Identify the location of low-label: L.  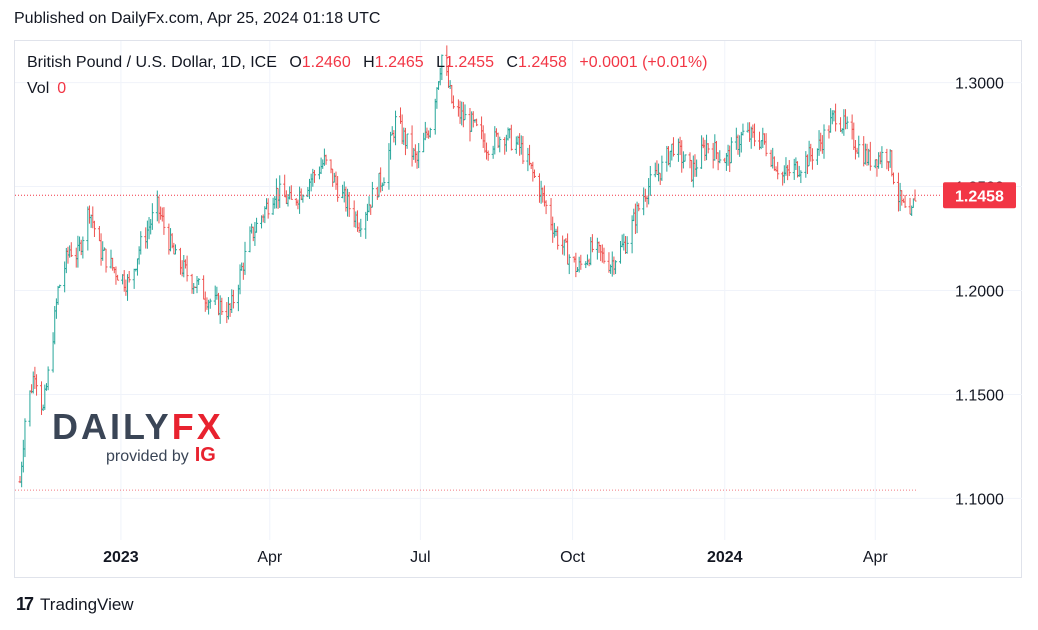
(441, 62).